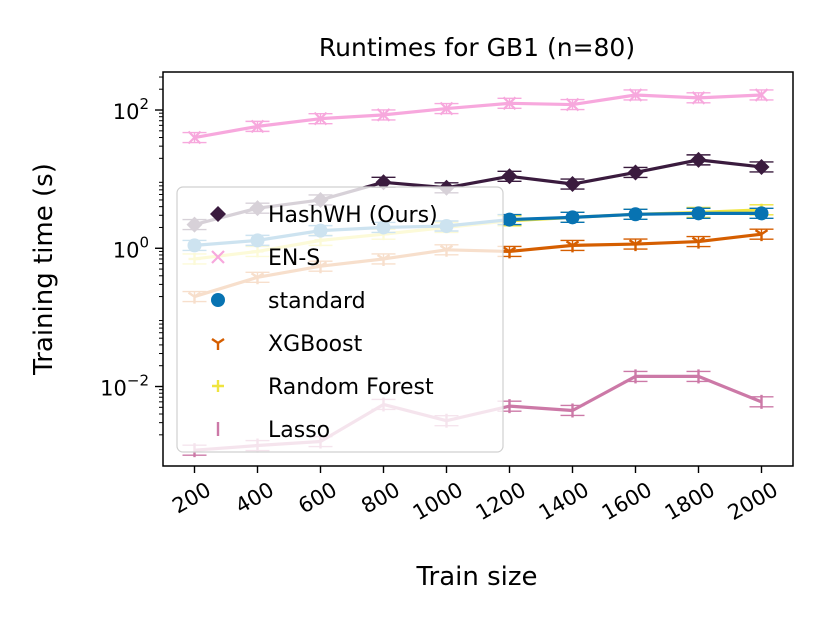 This screenshot has height=623, width=830. Describe the element at coordinates (124, 386) in the screenshot. I see `y-tick-label: 10⁻²` at that location.